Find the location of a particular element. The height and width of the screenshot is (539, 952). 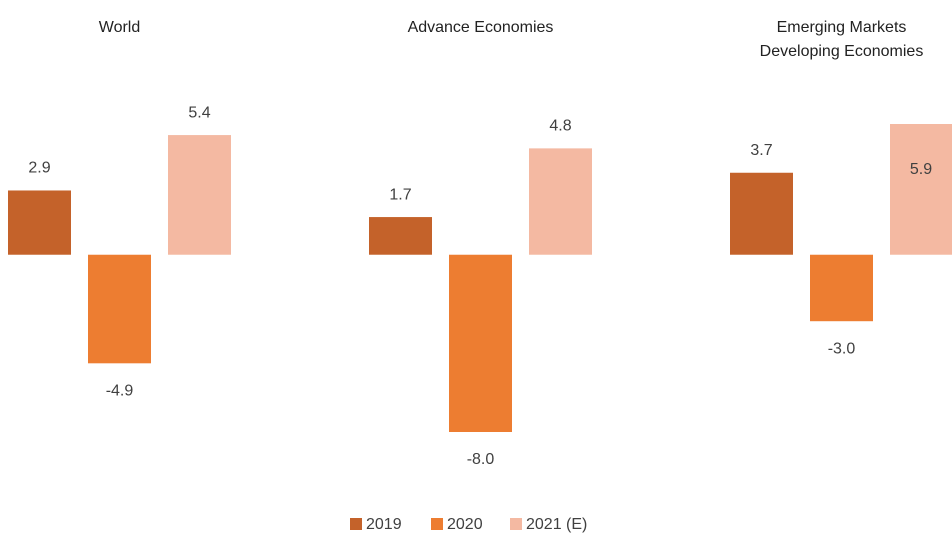

category-label: World is located at coordinates (119, 27).